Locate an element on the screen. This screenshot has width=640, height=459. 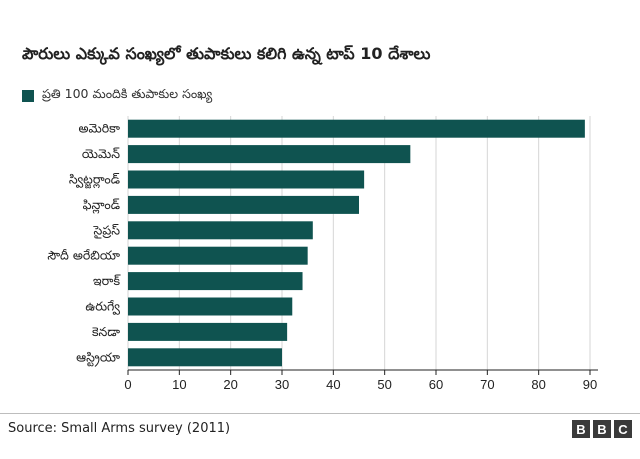
category-label: కెనడా is located at coordinates (106, 331).